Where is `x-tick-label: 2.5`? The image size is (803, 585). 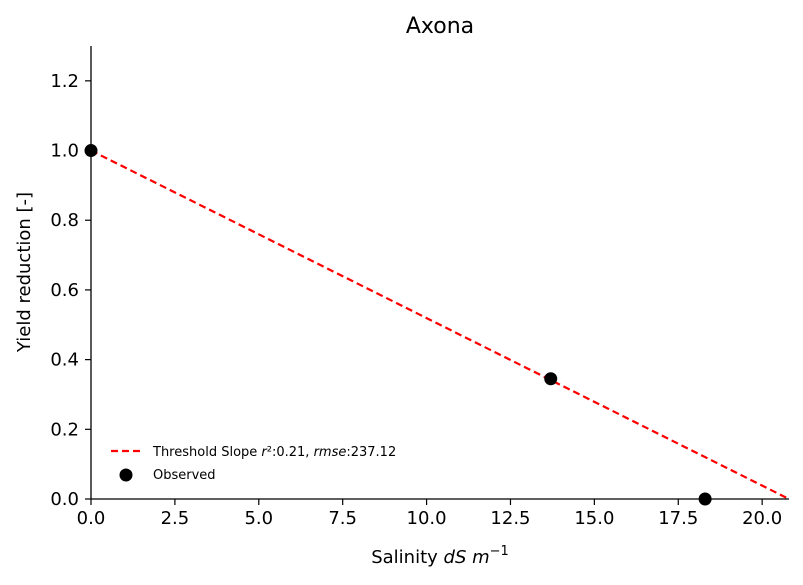
x-tick-label: 2.5 is located at coordinates (175, 518).